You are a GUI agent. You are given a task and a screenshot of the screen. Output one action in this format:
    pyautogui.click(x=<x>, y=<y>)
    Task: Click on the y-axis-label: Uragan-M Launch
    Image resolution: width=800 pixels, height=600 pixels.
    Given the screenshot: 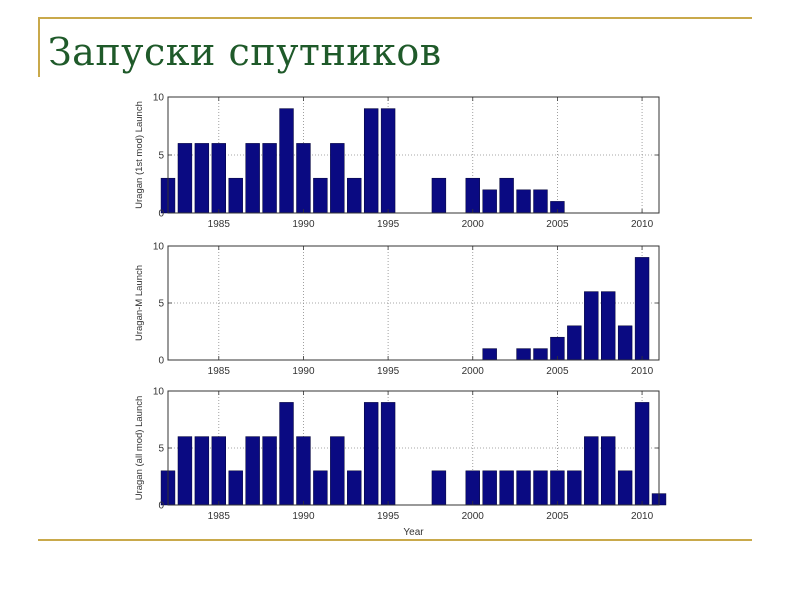 What is the action you would take?
    pyautogui.click(x=139, y=303)
    